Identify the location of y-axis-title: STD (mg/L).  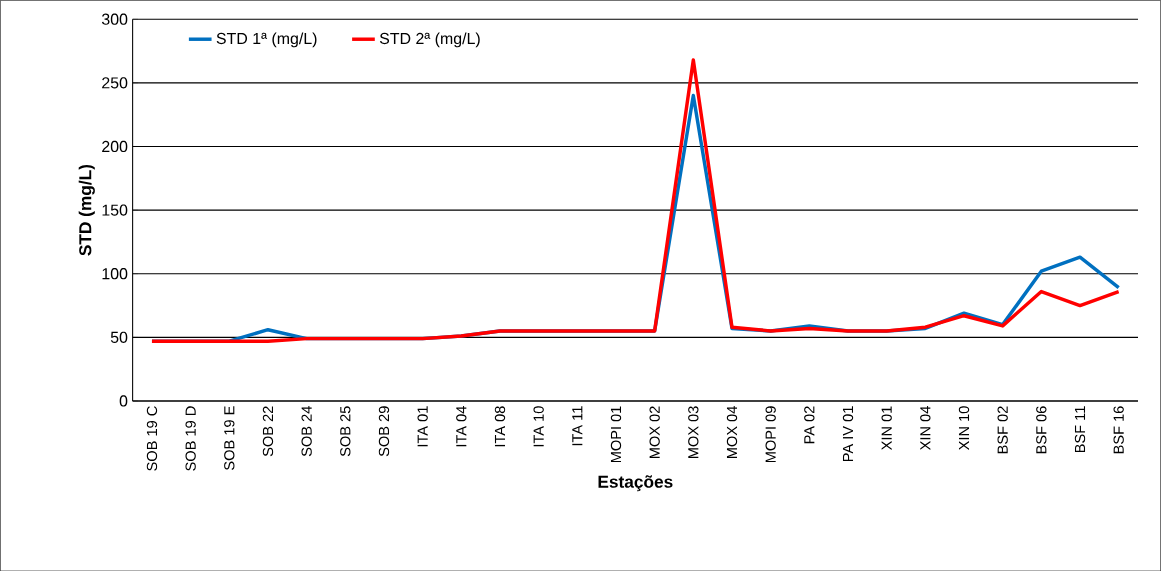
(86, 210).